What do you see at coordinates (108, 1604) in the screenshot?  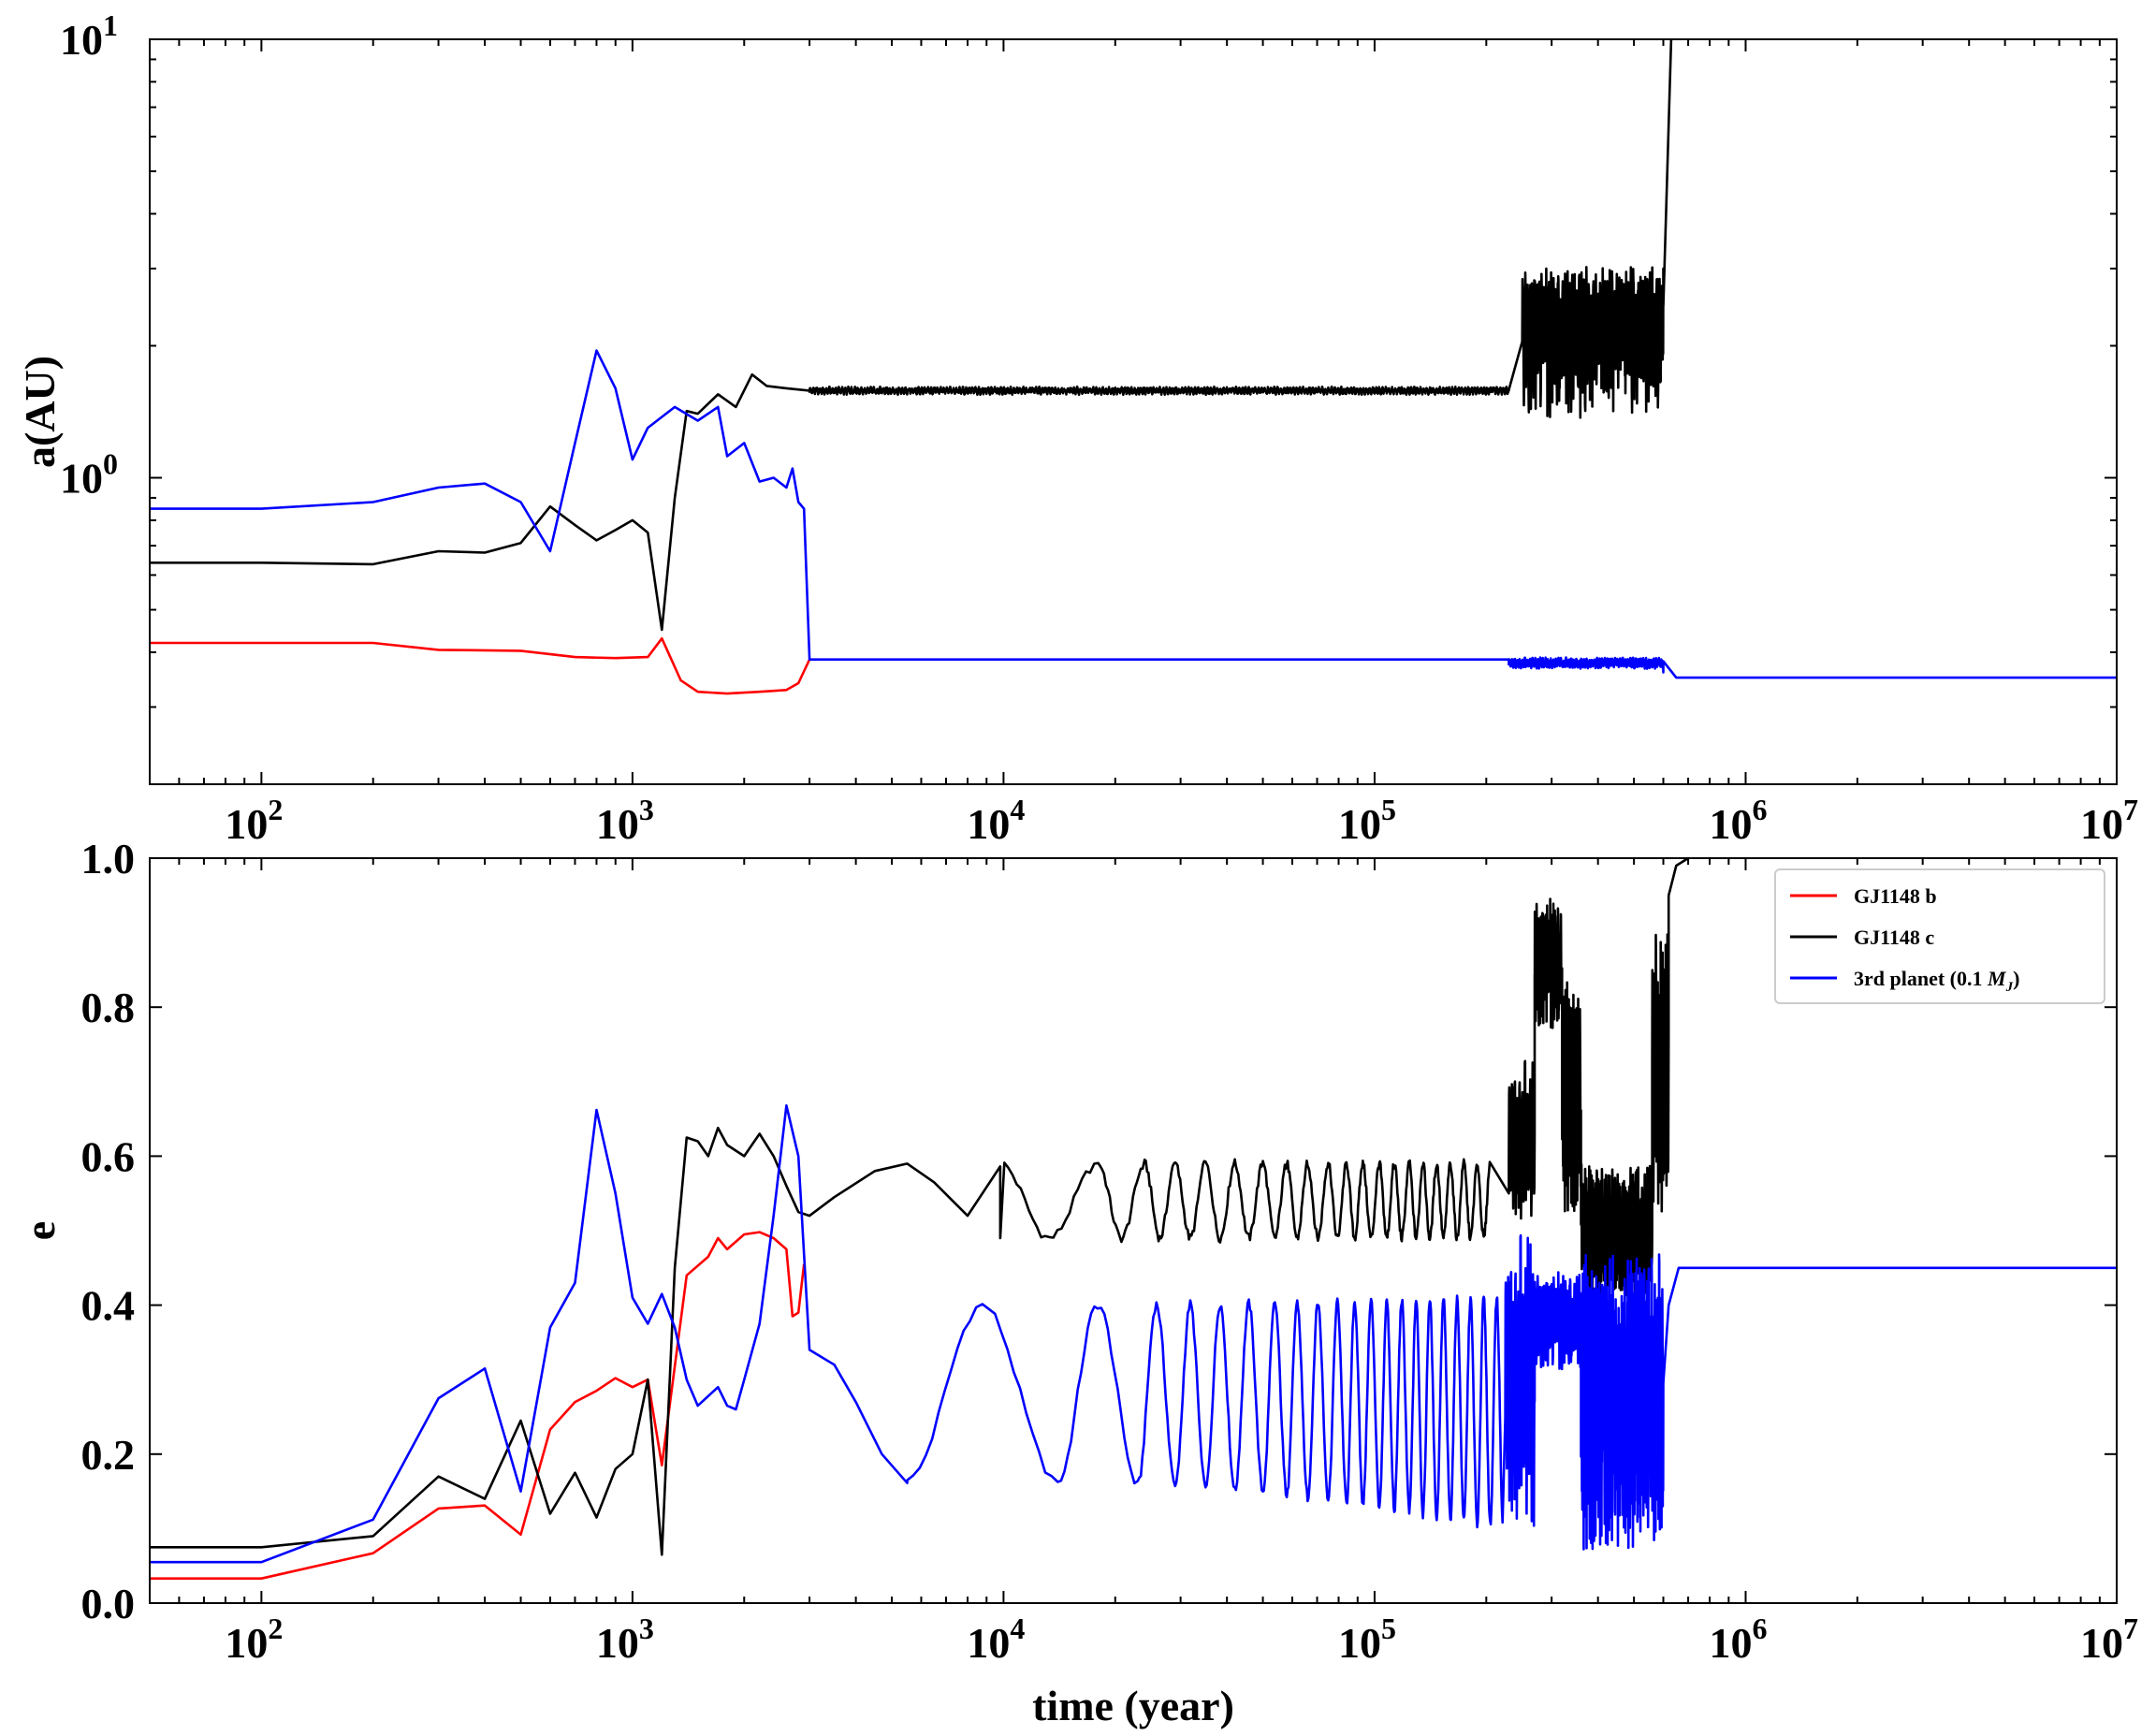 I see `y-tick-label: 0.0` at bounding box center [108, 1604].